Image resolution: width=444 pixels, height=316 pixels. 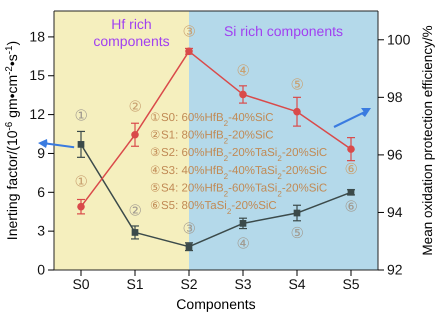 I want to click on x-tick-label: S2, so click(x=189, y=284).